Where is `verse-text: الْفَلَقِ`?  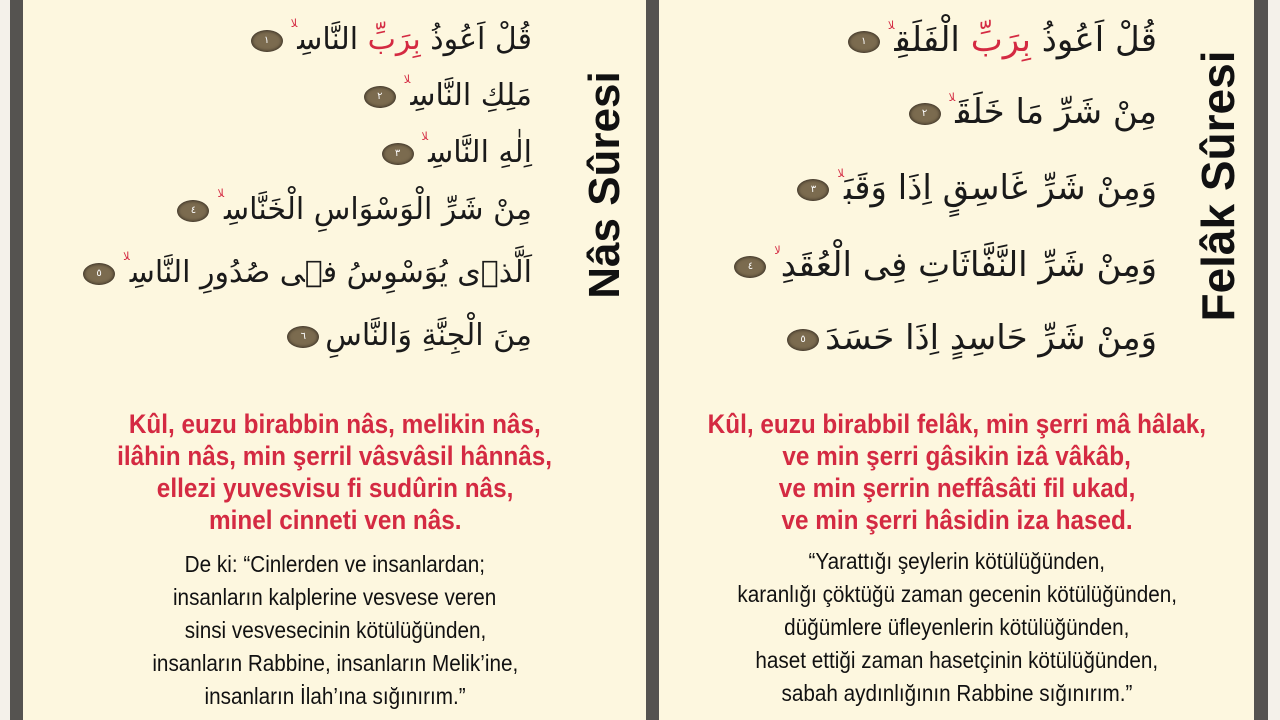
verse-text: الْفَلَقِ is located at coordinates (932, 40).